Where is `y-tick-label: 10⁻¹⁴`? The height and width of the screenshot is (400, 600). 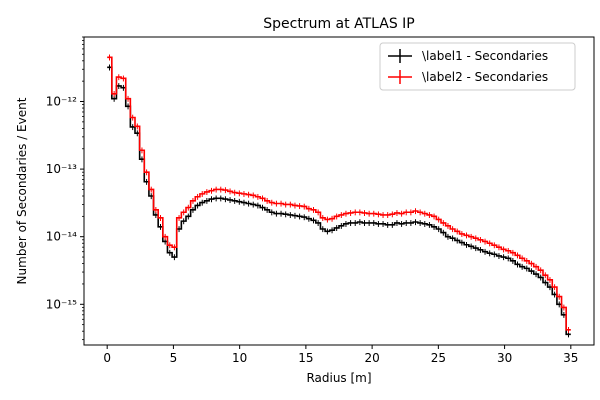
y-tick-label: 10⁻¹⁴ is located at coordinates (61, 237).